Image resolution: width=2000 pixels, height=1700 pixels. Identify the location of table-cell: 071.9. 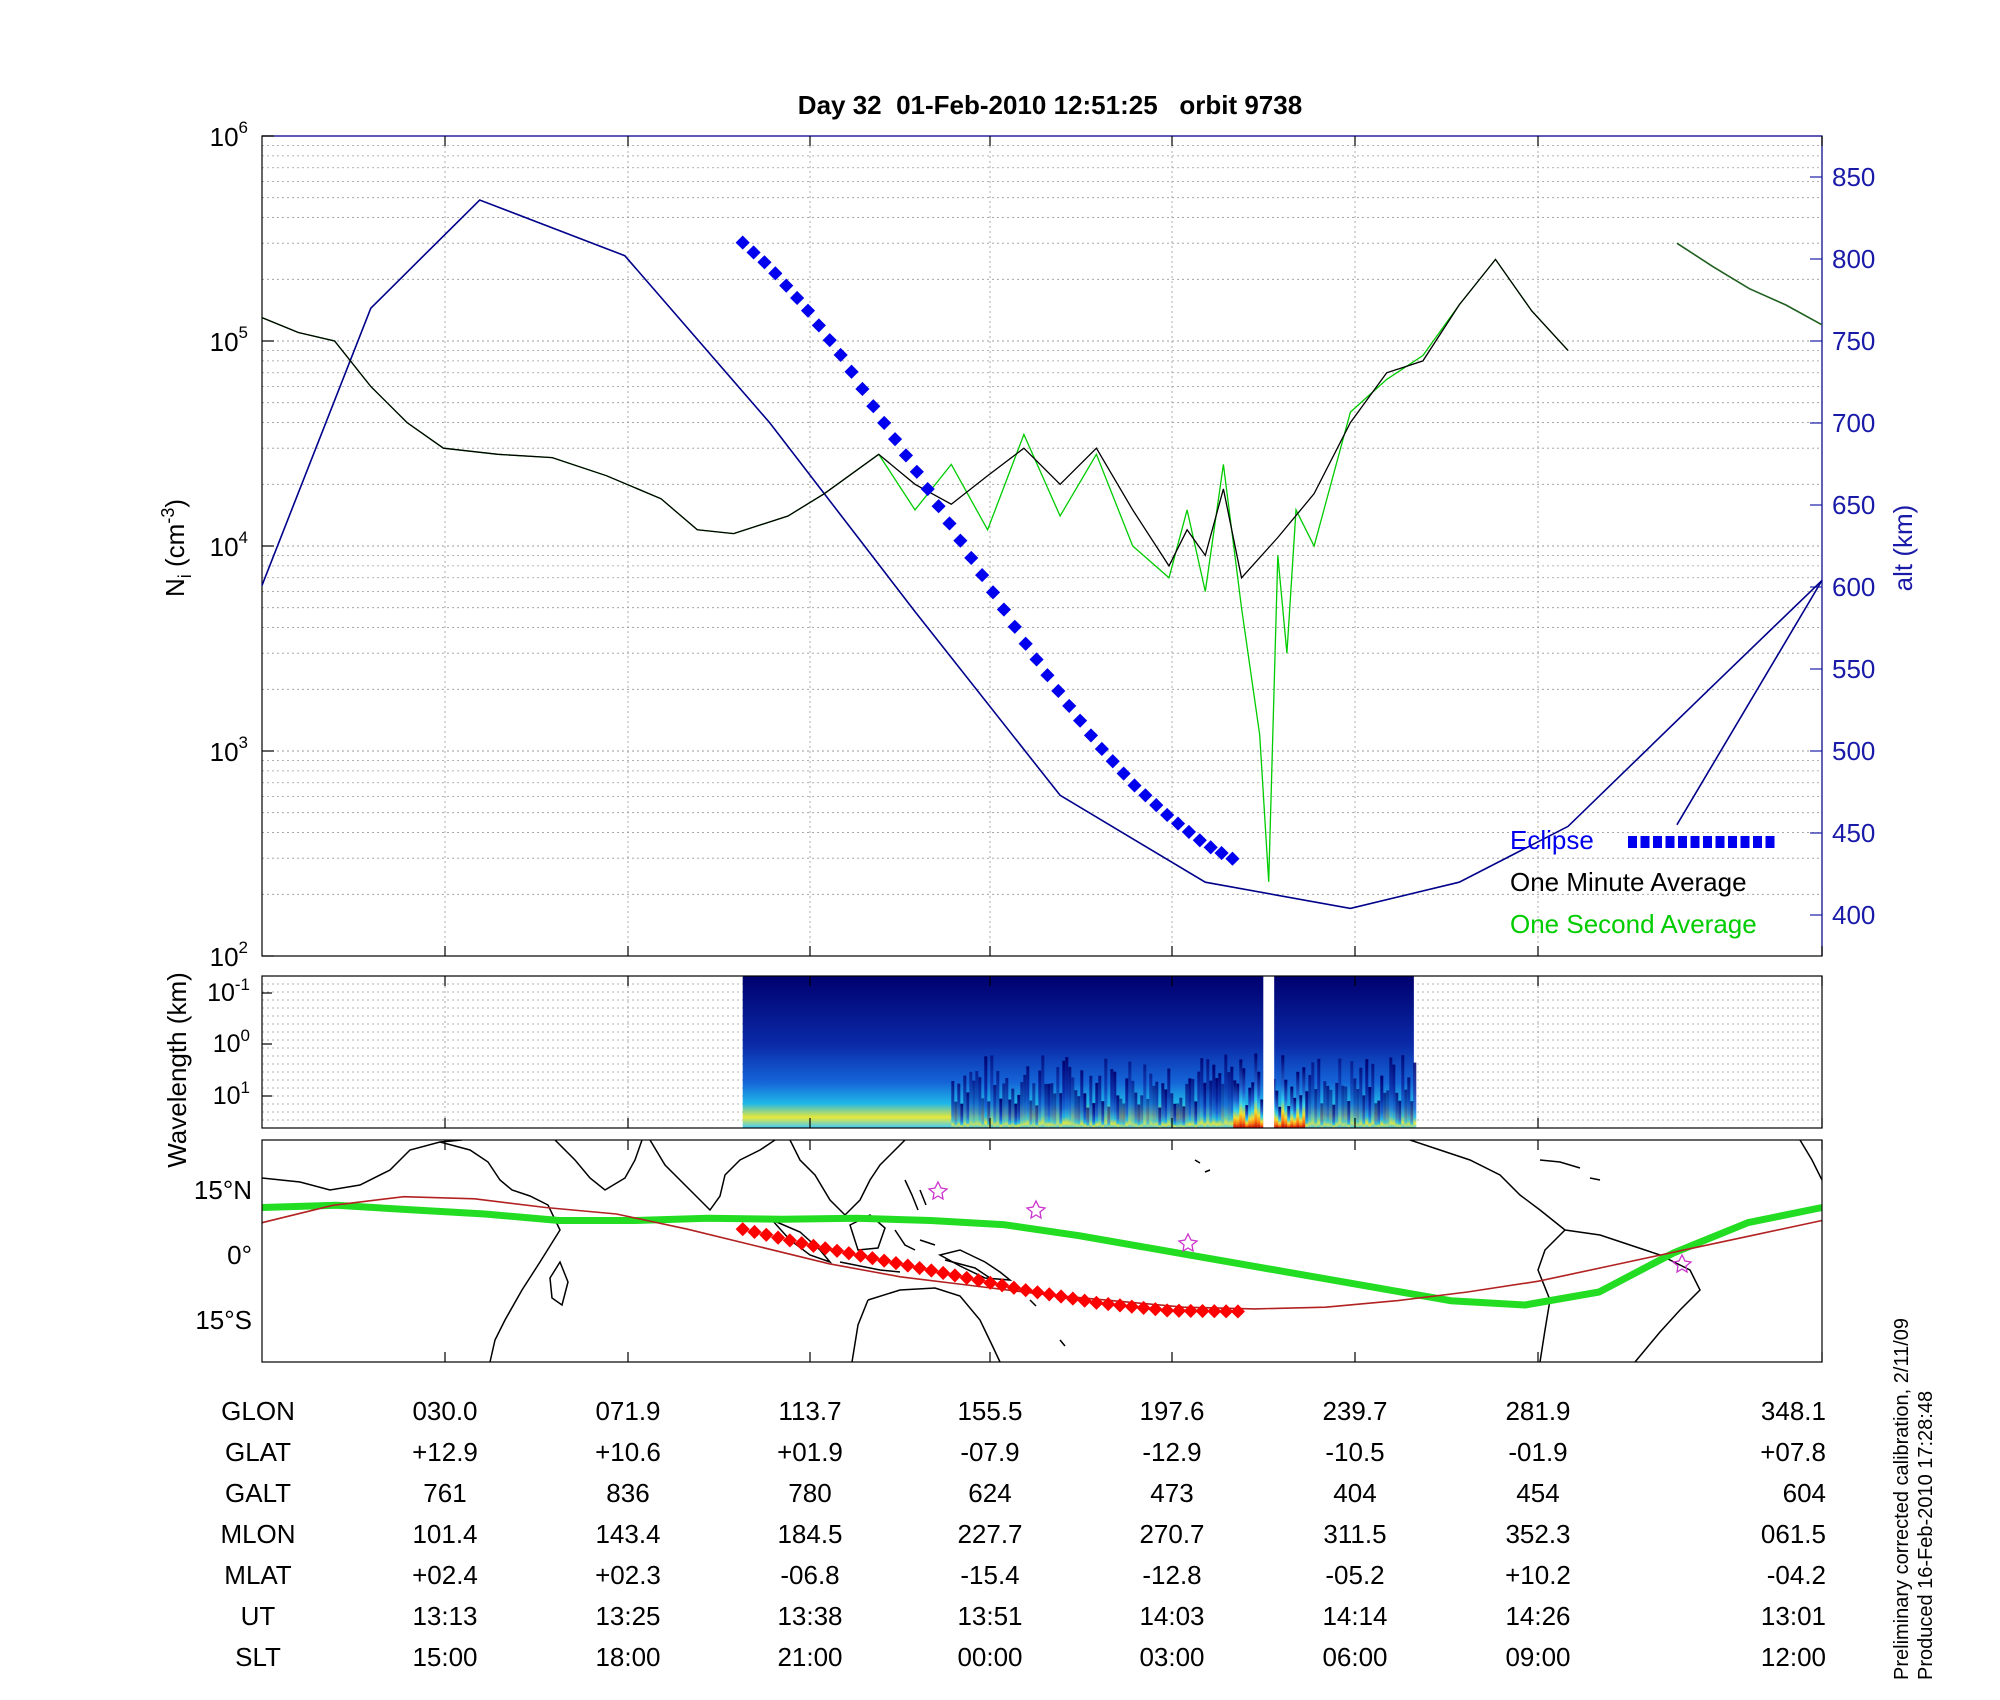
(627, 1411).